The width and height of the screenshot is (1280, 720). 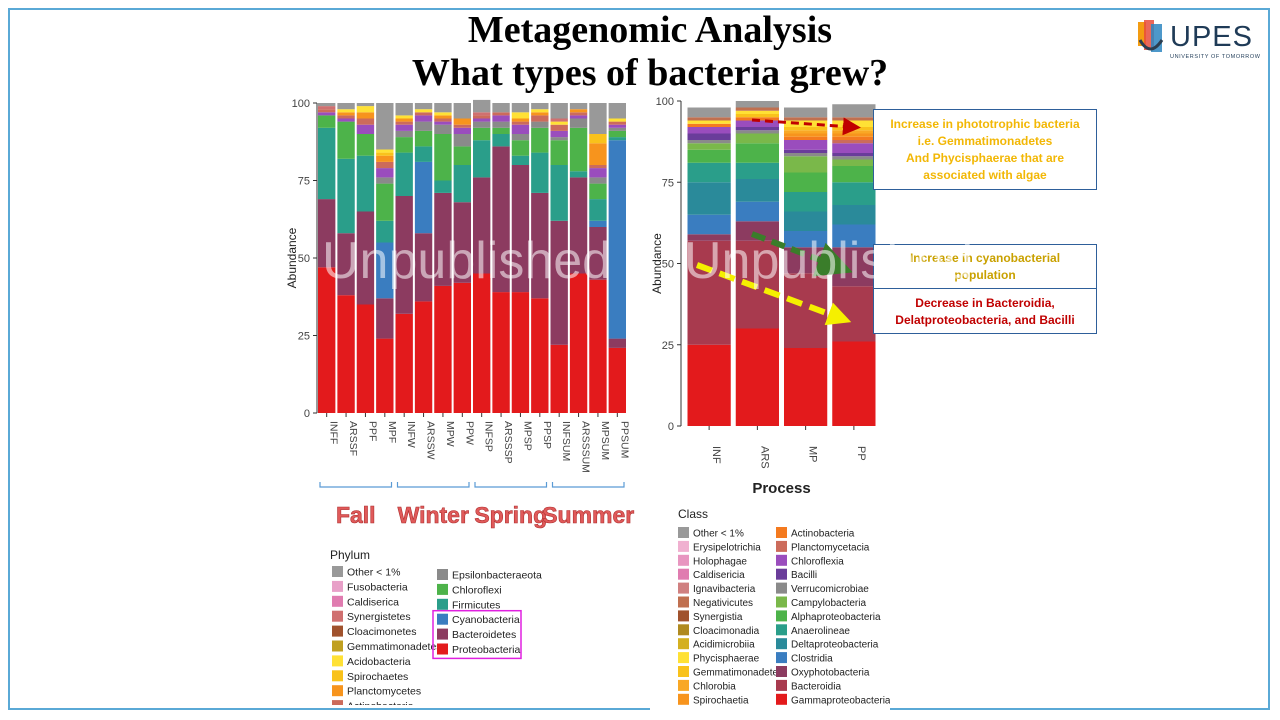 I want to click on x-tick-label: MPF, so click(x=392, y=432).